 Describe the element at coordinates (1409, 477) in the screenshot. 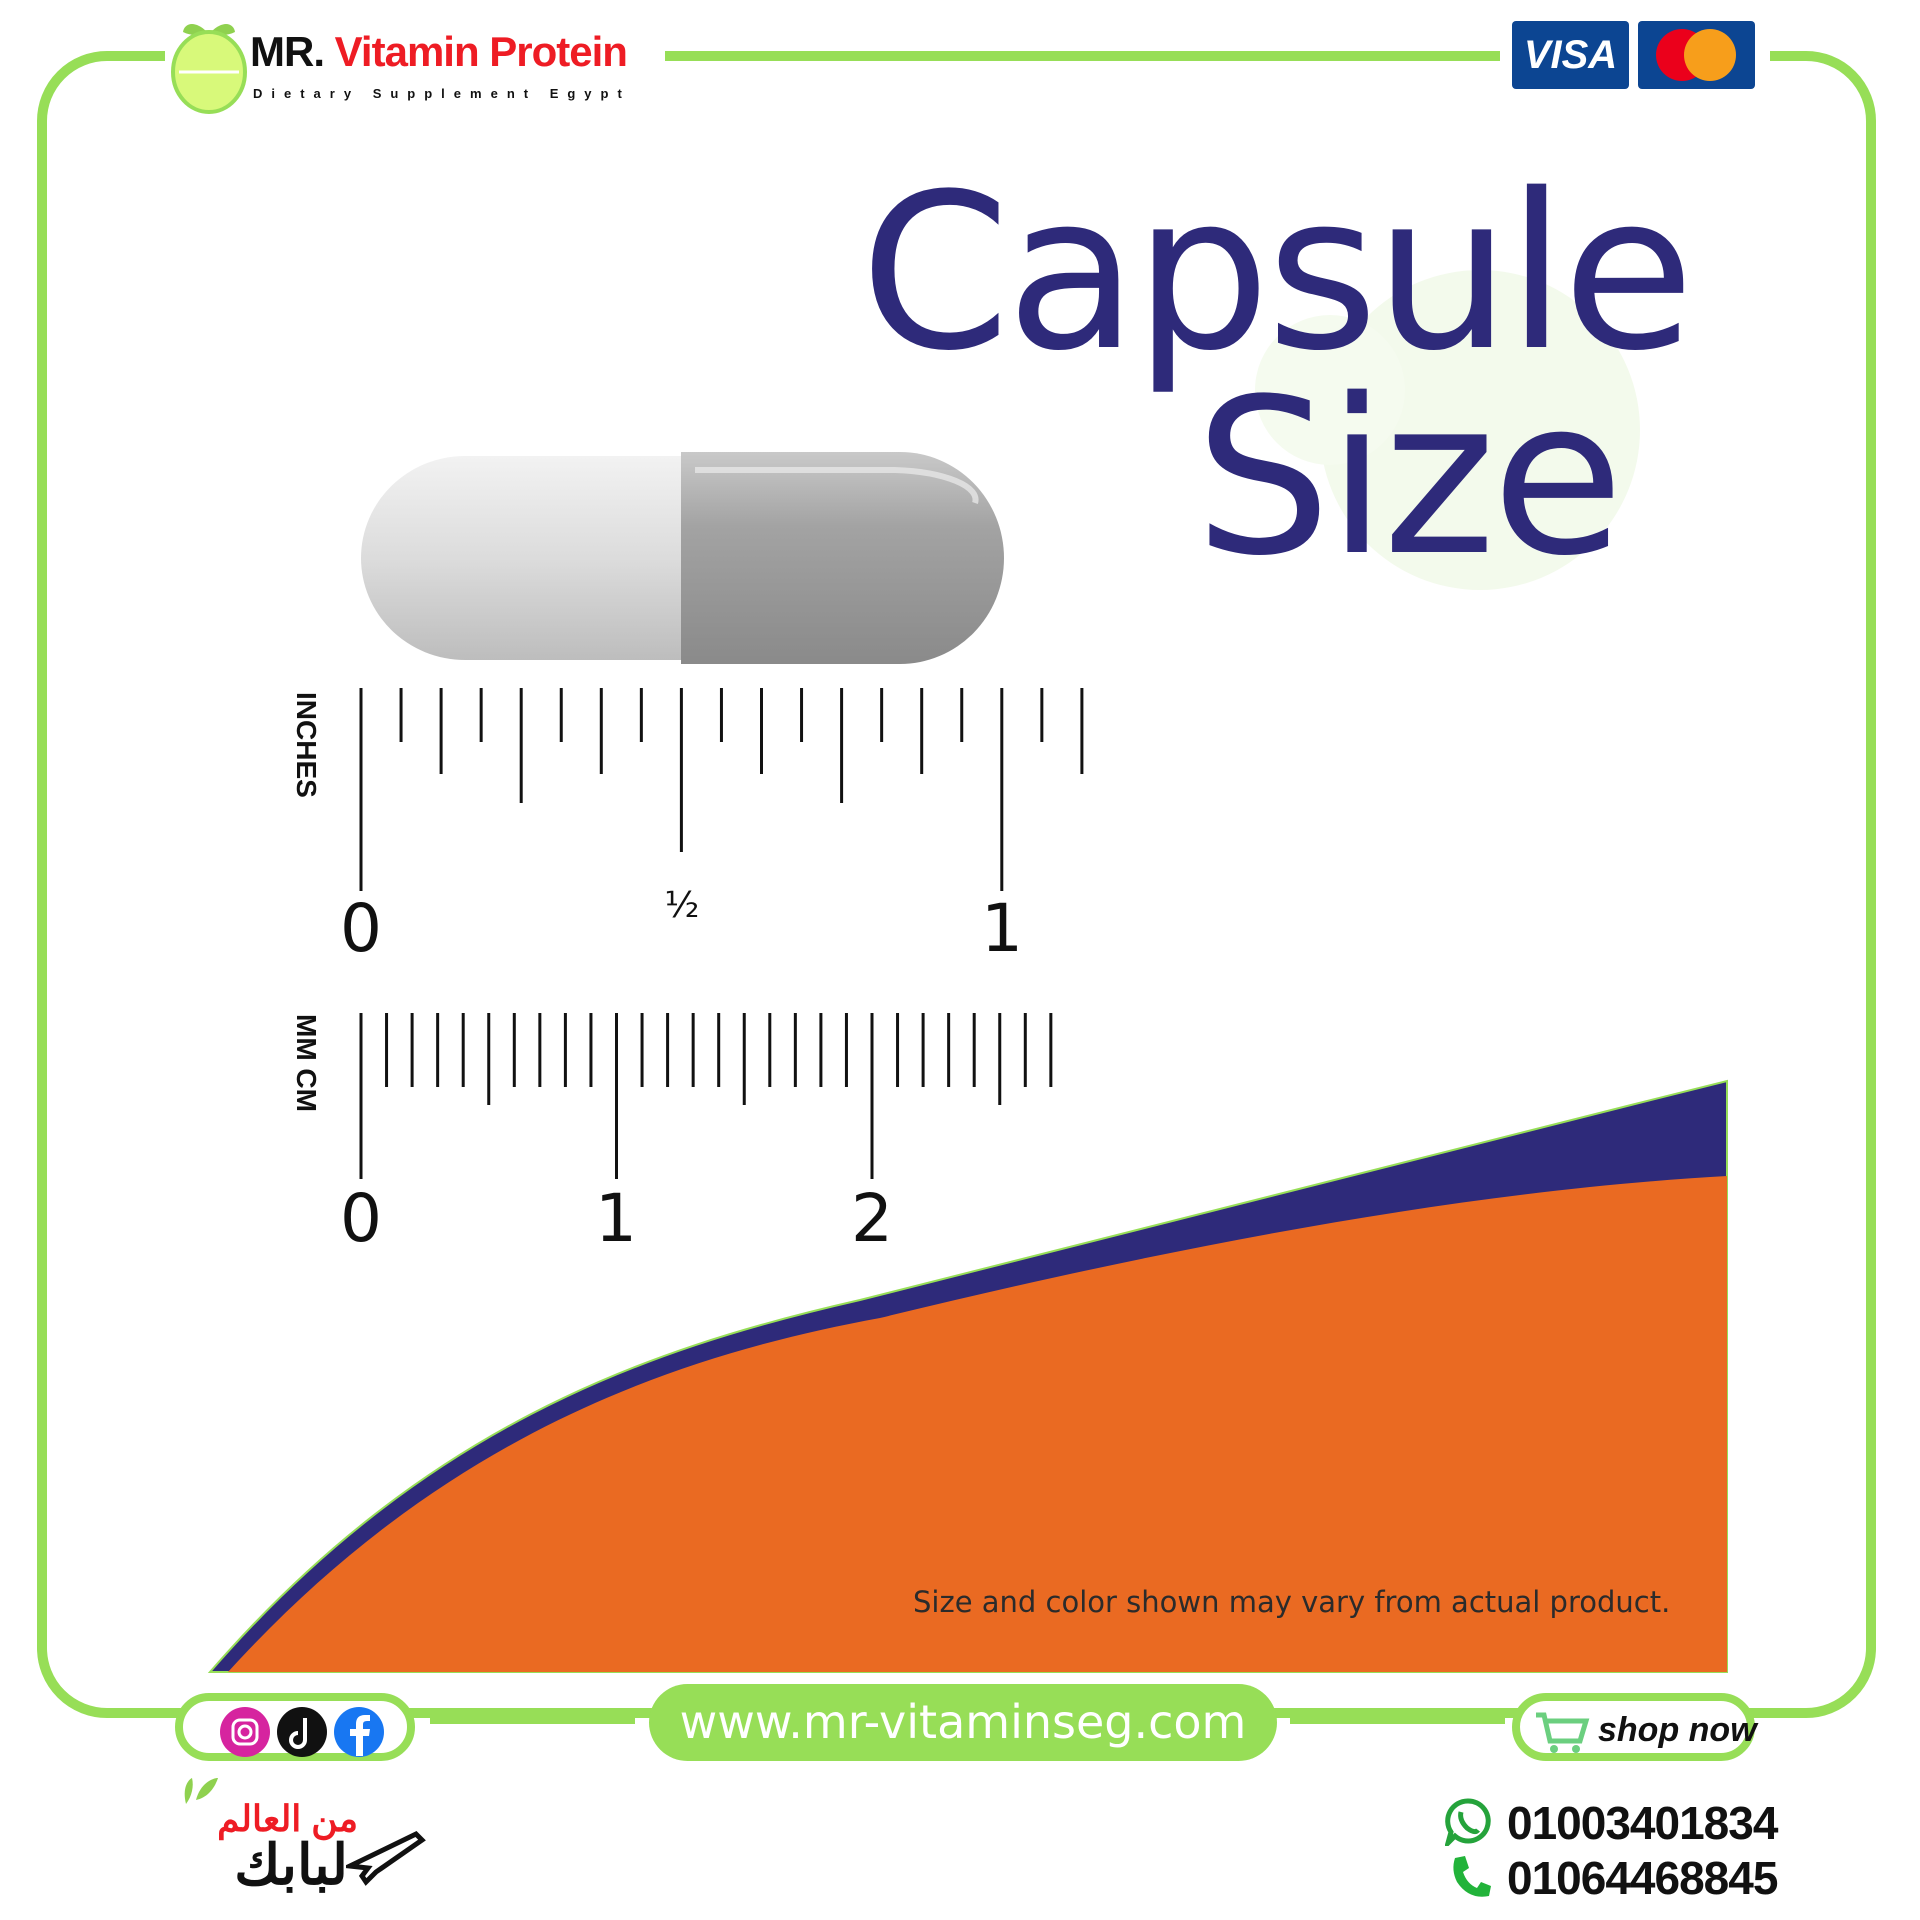

I see `title-line-2: Size` at that location.